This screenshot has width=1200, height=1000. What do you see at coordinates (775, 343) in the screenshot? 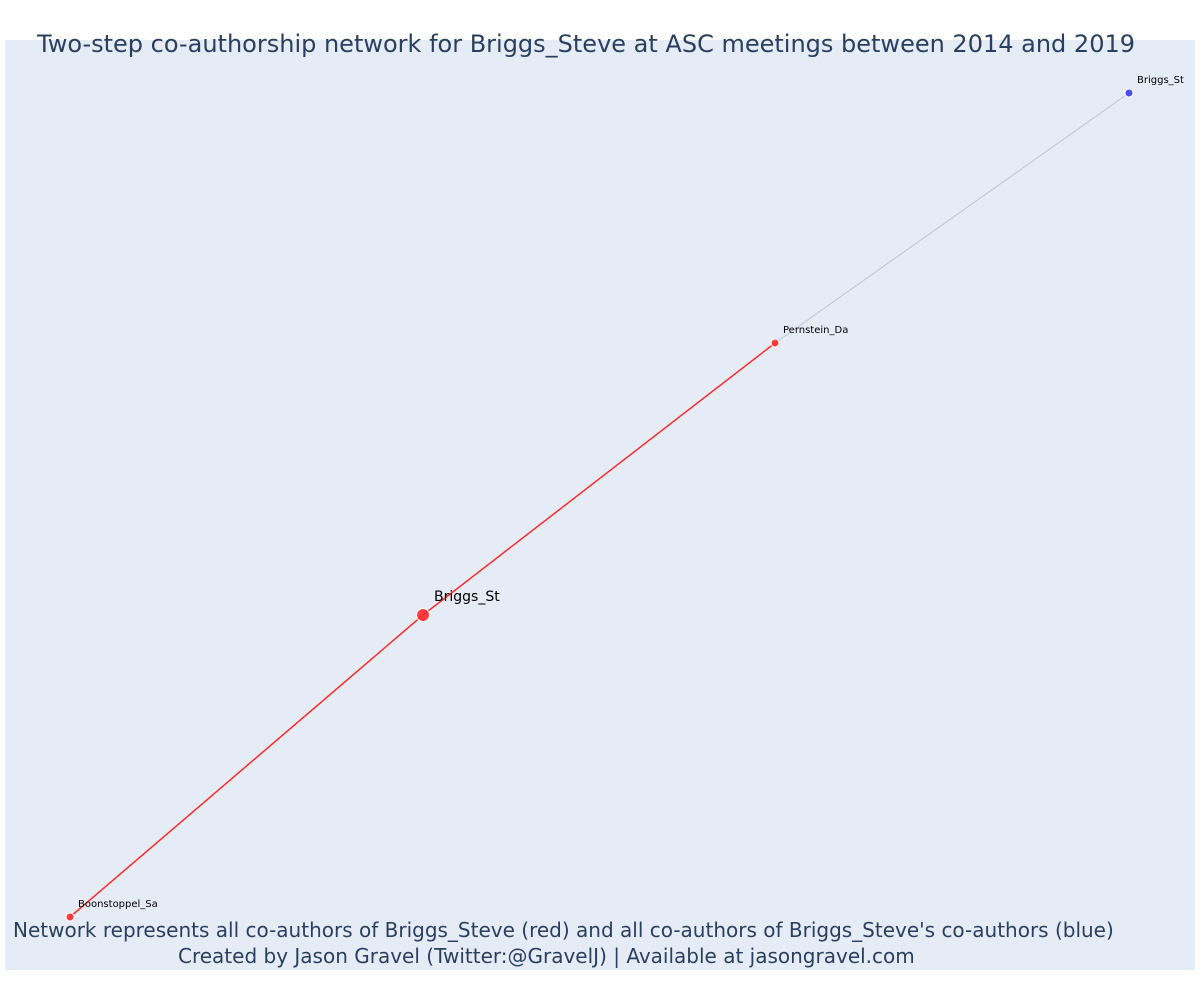
I see `node-pernstein` at bounding box center [775, 343].